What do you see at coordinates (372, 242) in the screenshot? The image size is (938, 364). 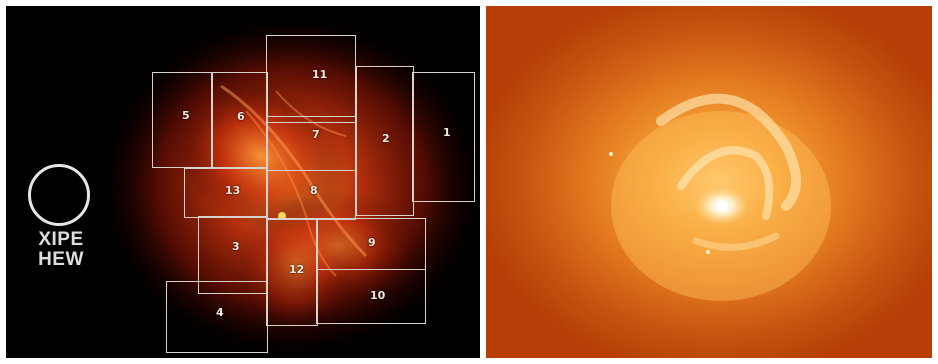 I see `region-label-9: 9` at bounding box center [372, 242].